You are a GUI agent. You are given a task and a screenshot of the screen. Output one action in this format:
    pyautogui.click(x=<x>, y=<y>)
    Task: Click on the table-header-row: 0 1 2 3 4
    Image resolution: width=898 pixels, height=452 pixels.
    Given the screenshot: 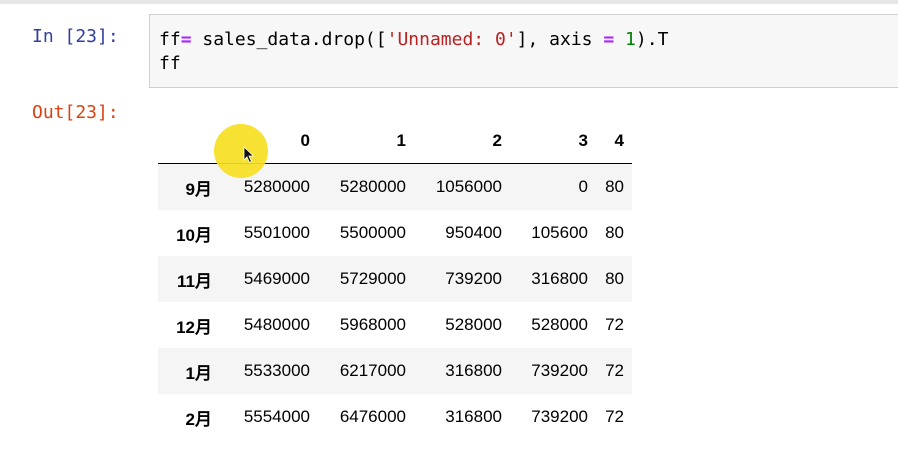 What is the action you would take?
    pyautogui.click(x=395, y=141)
    